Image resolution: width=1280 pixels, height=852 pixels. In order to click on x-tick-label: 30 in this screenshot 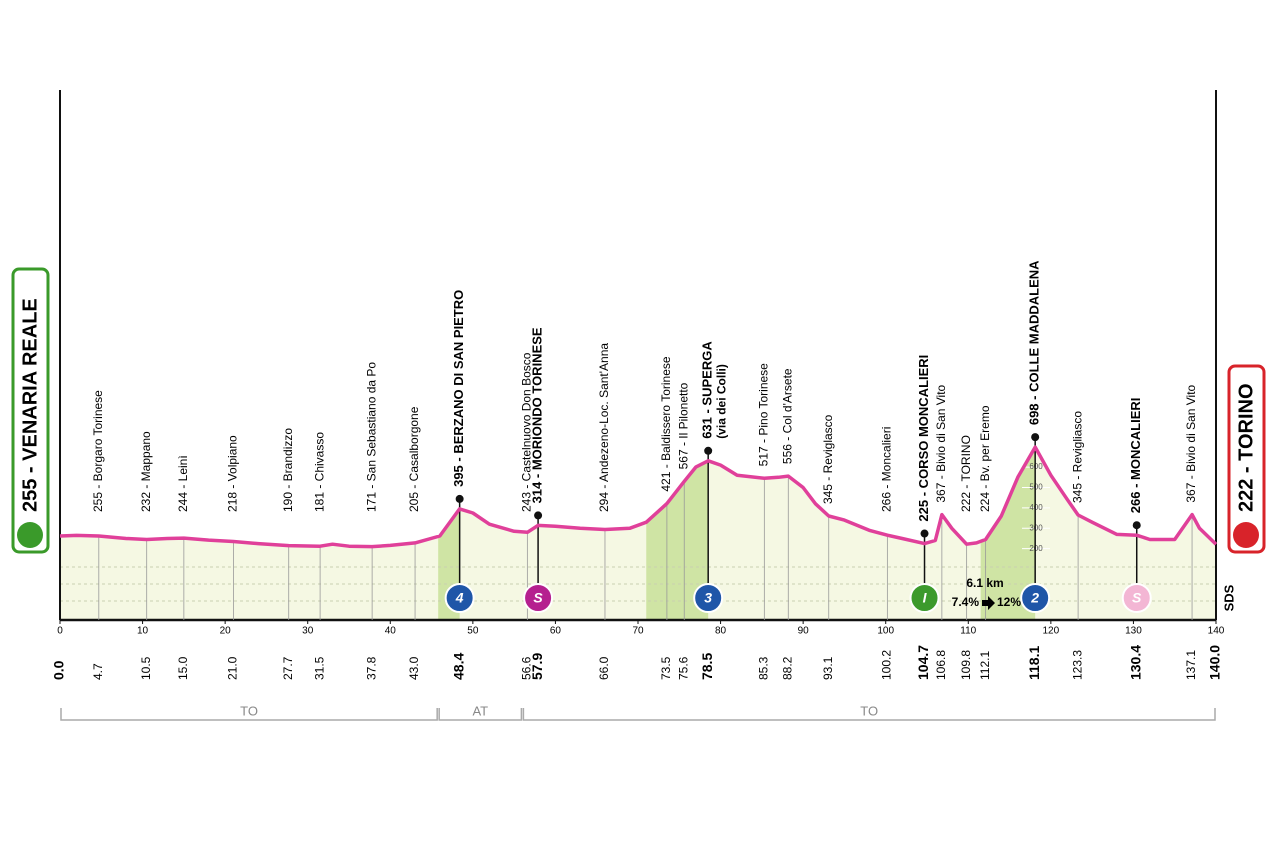, I will do `click(308, 631)`.